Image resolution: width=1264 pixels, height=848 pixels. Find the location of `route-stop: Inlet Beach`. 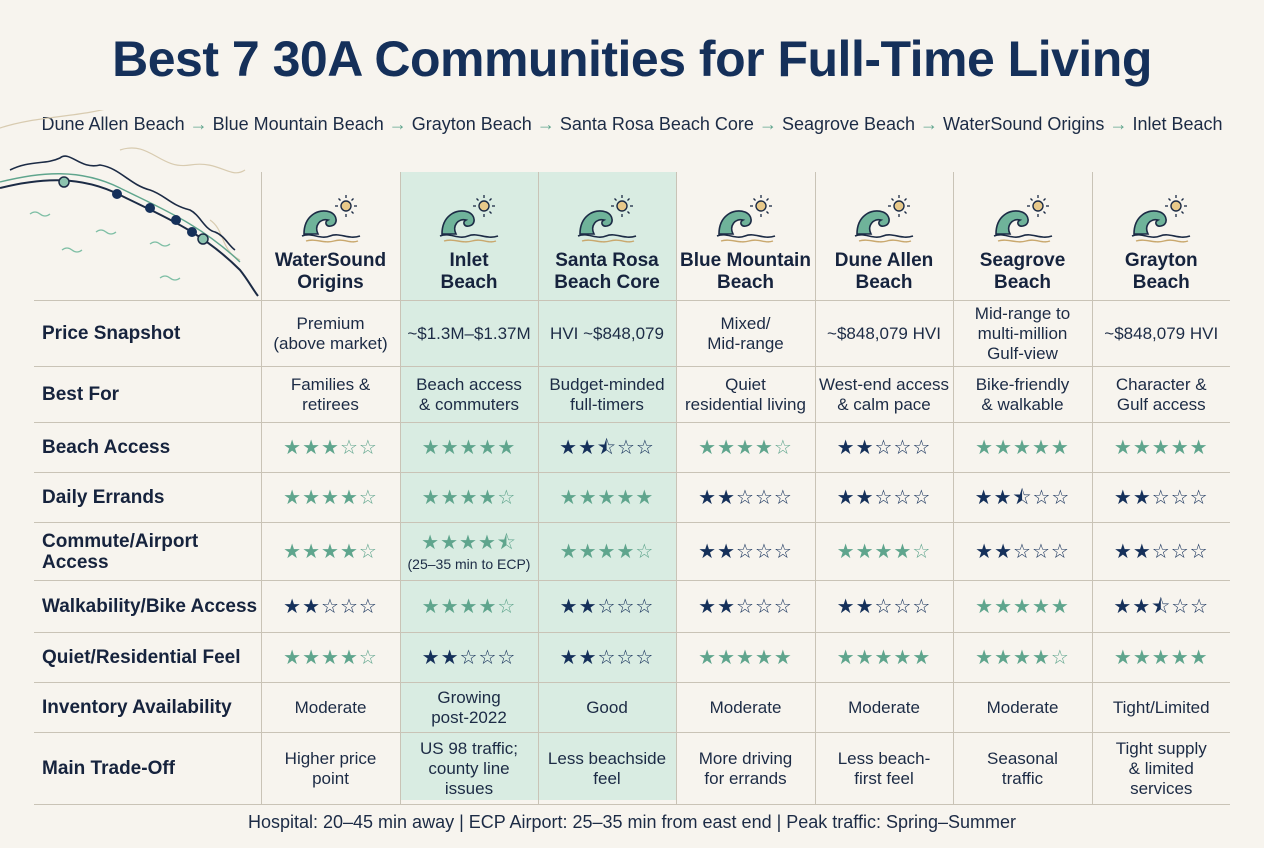

route-stop: Inlet Beach is located at coordinates (1177, 124).